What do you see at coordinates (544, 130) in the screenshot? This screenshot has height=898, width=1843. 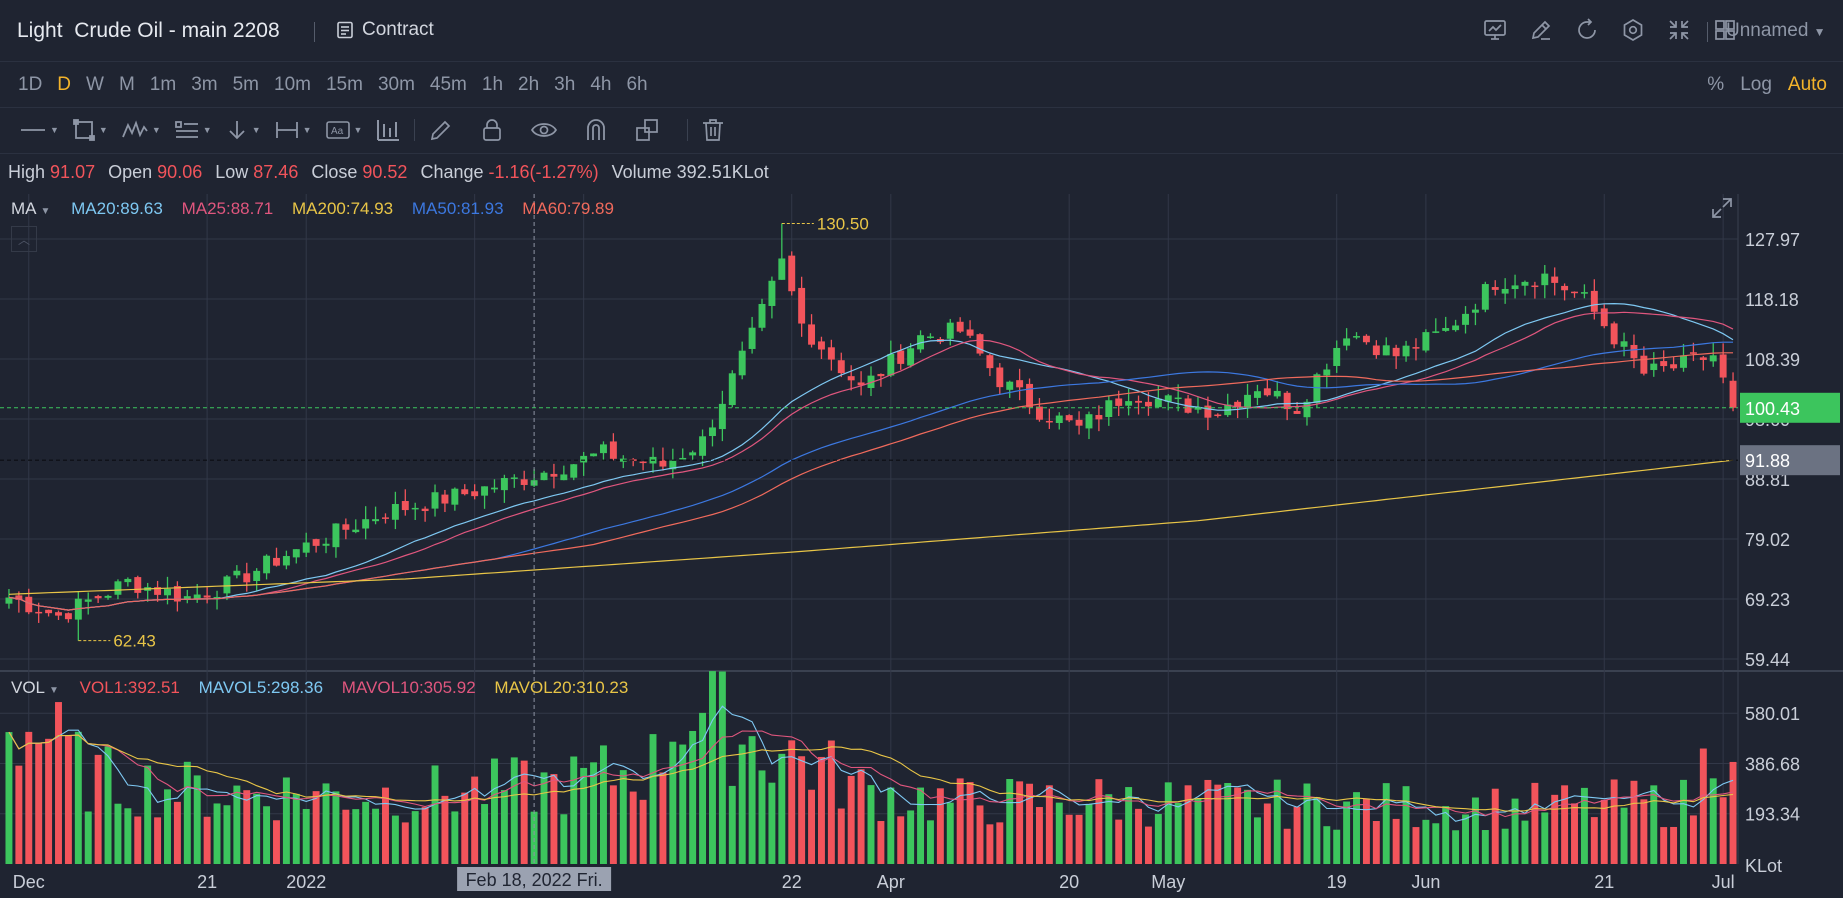 I see `visibility-tool` at bounding box center [544, 130].